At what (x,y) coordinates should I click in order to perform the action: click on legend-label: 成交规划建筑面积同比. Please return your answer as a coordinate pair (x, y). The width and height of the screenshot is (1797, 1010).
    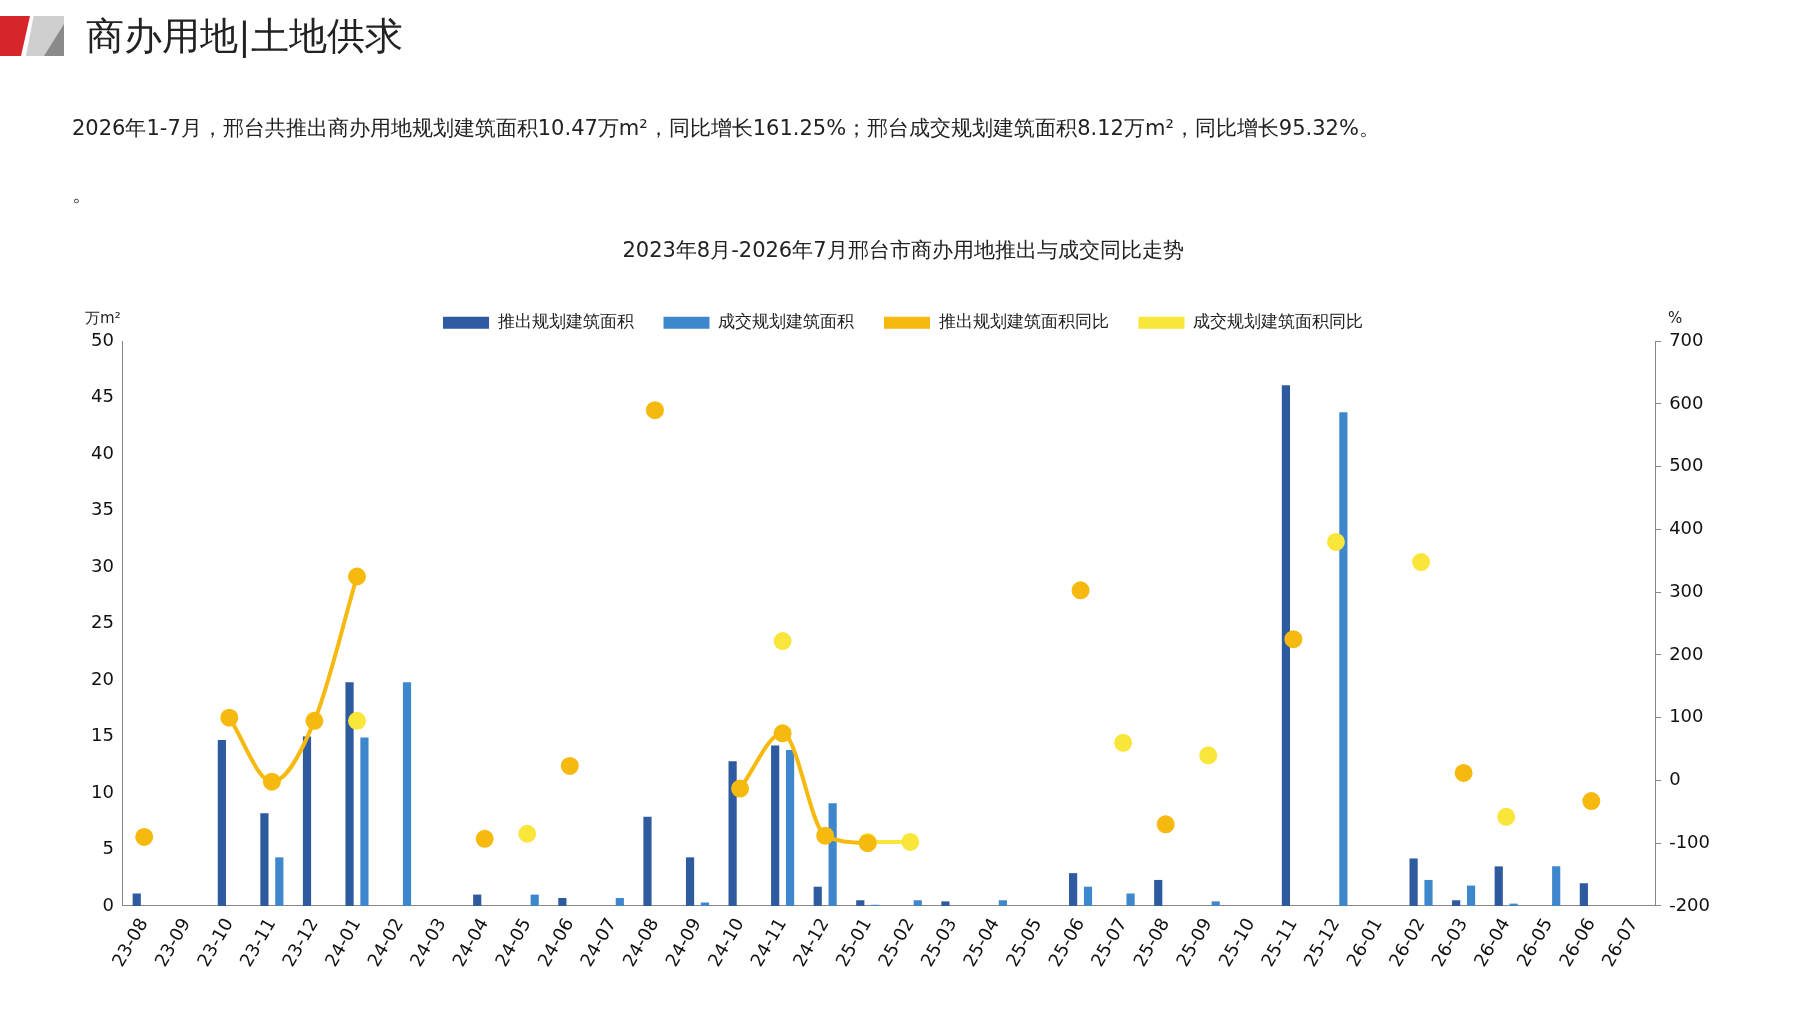
    Looking at the image, I should click on (1278, 321).